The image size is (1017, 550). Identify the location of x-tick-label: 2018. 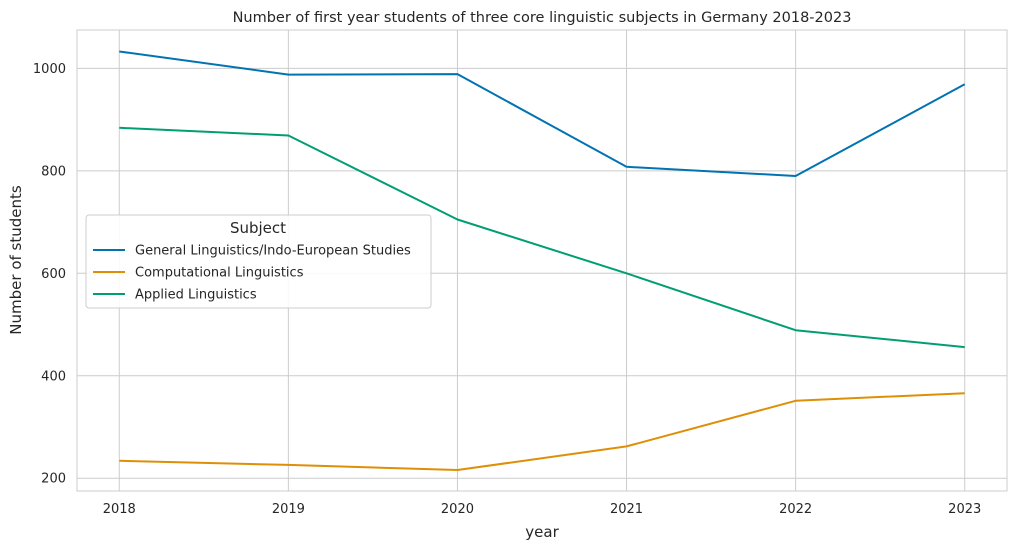
(119, 509).